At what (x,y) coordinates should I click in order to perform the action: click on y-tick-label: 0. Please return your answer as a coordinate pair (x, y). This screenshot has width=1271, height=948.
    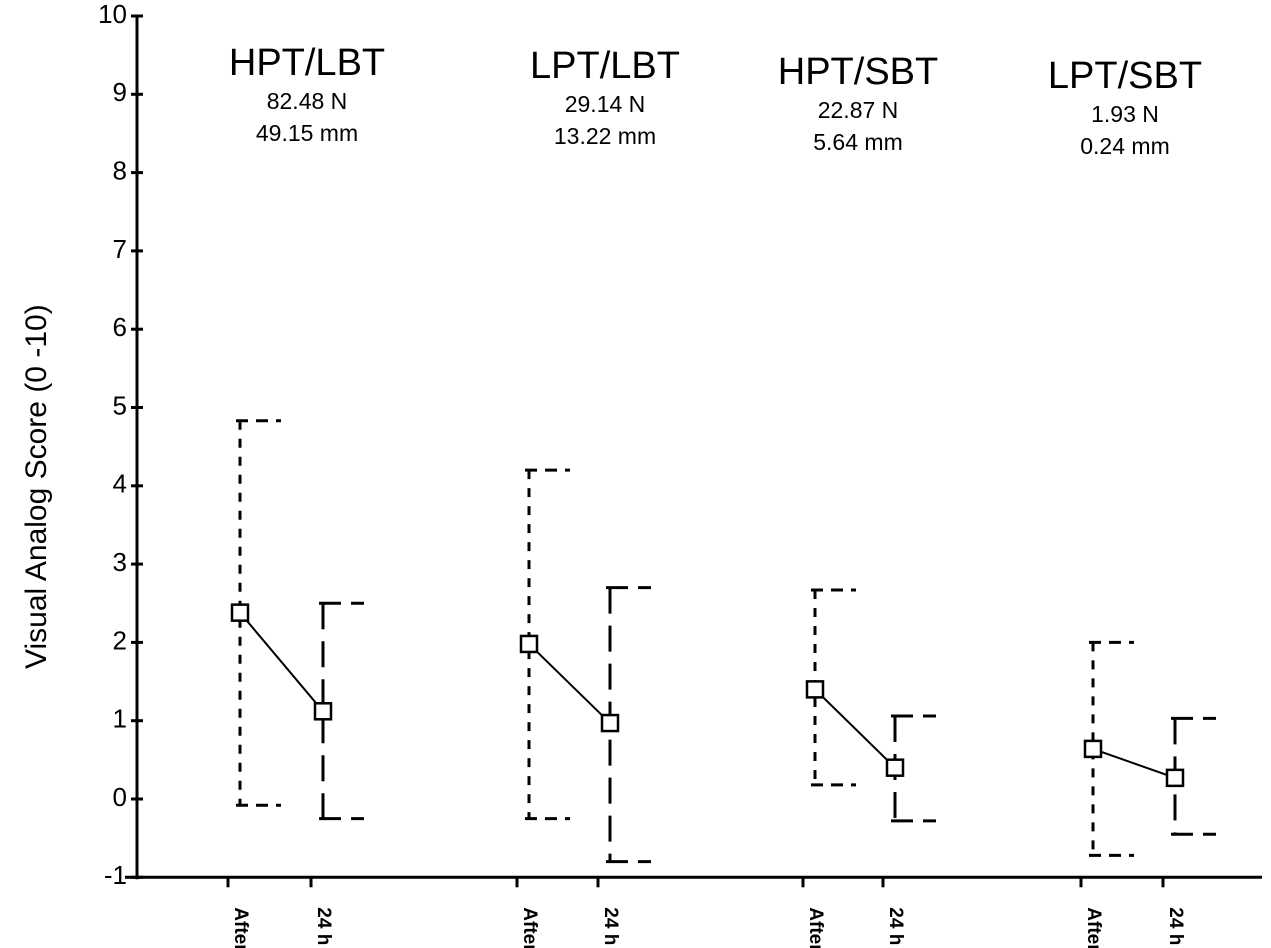
    Looking at the image, I should click on (120, 797).